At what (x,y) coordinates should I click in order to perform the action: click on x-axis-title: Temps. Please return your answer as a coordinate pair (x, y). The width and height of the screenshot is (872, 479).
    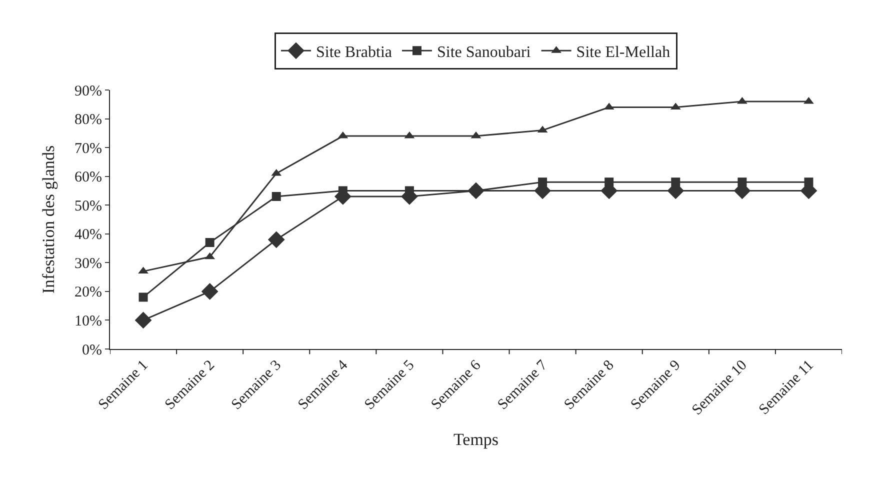
    Looking at the image, I should click on (476, 439).